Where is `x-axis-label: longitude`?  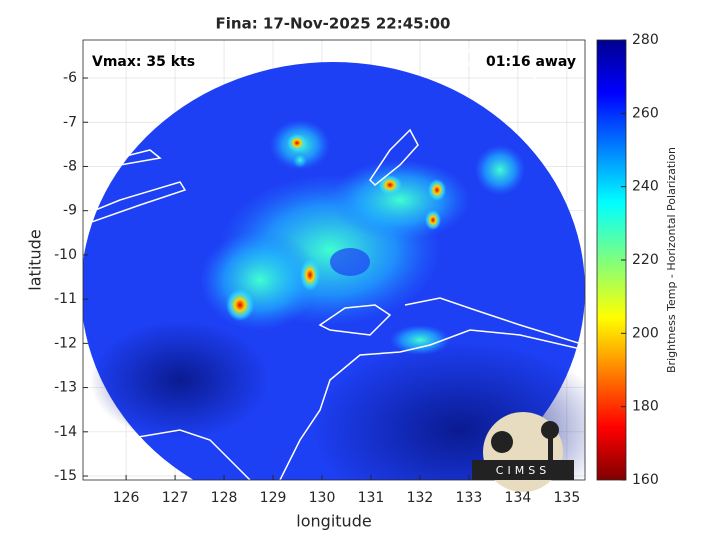 x-axis-label: longitude is located at coordinates (333, 521).